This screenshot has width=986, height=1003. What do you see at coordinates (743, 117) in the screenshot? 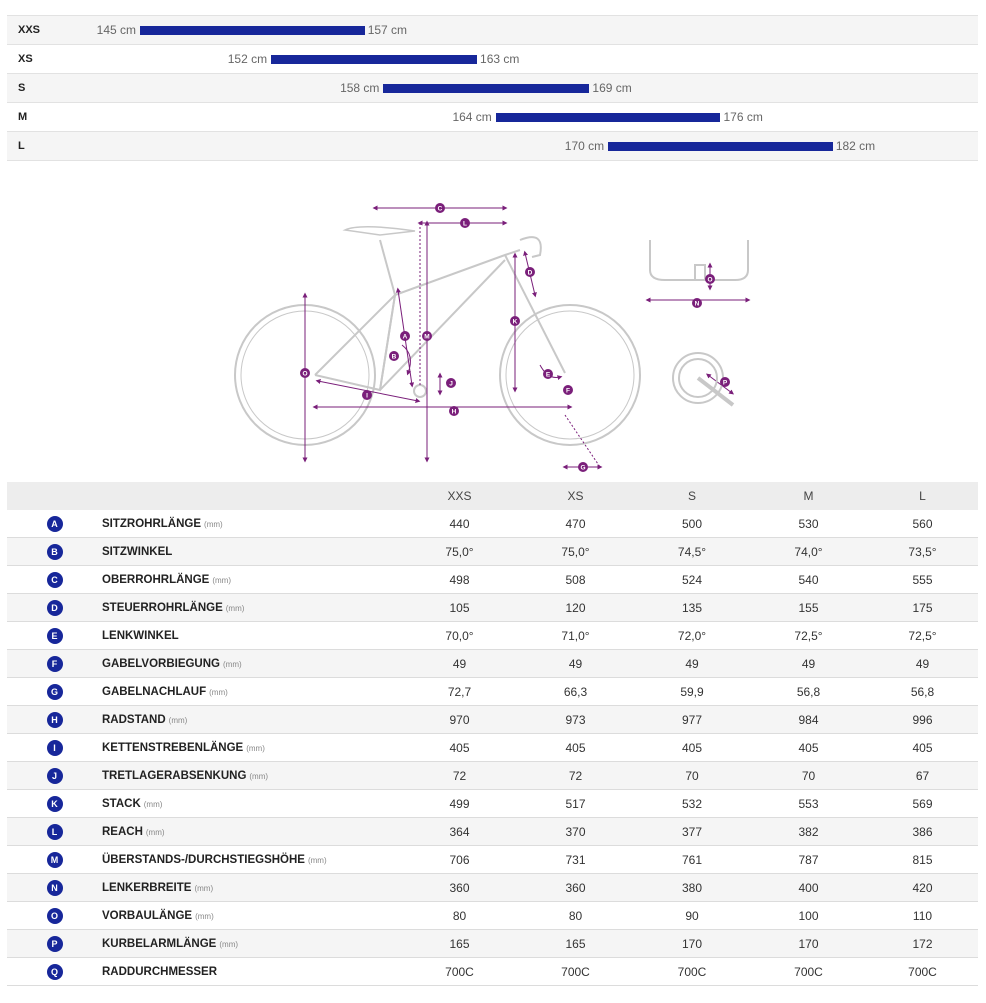
I see `range-max-label: 176 cm` at bounding box center [743, 117].